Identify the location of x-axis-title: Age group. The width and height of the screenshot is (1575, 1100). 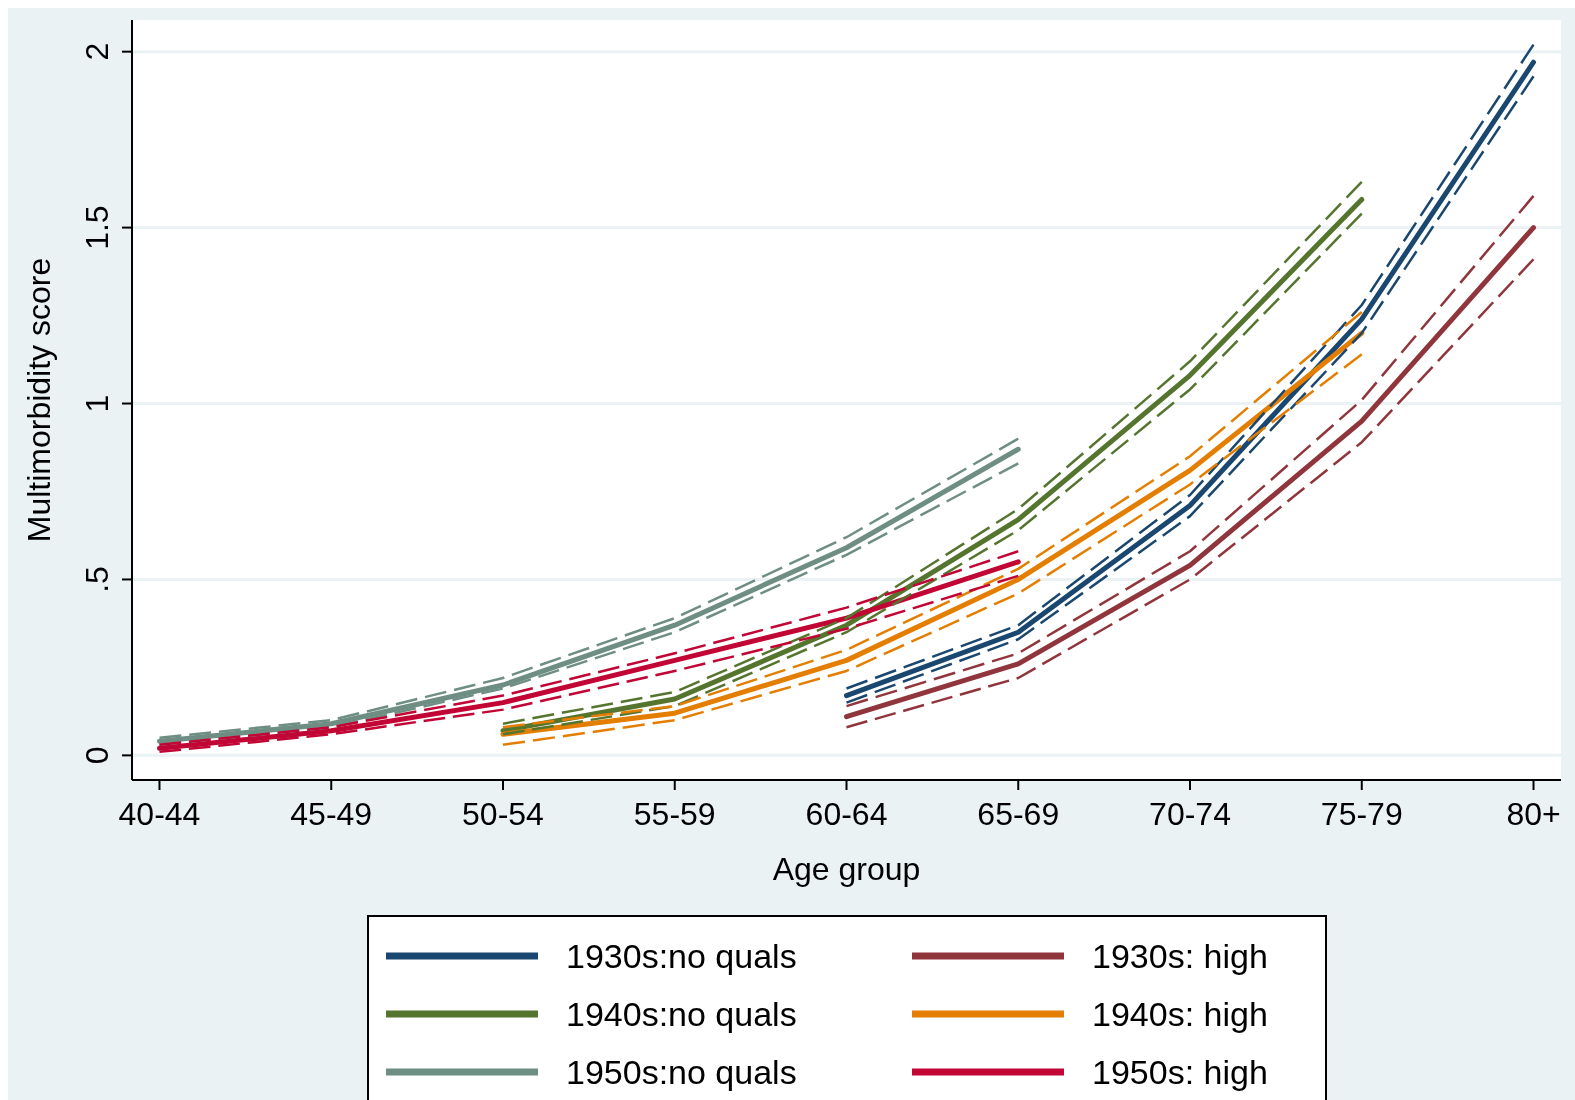
(846, 869).